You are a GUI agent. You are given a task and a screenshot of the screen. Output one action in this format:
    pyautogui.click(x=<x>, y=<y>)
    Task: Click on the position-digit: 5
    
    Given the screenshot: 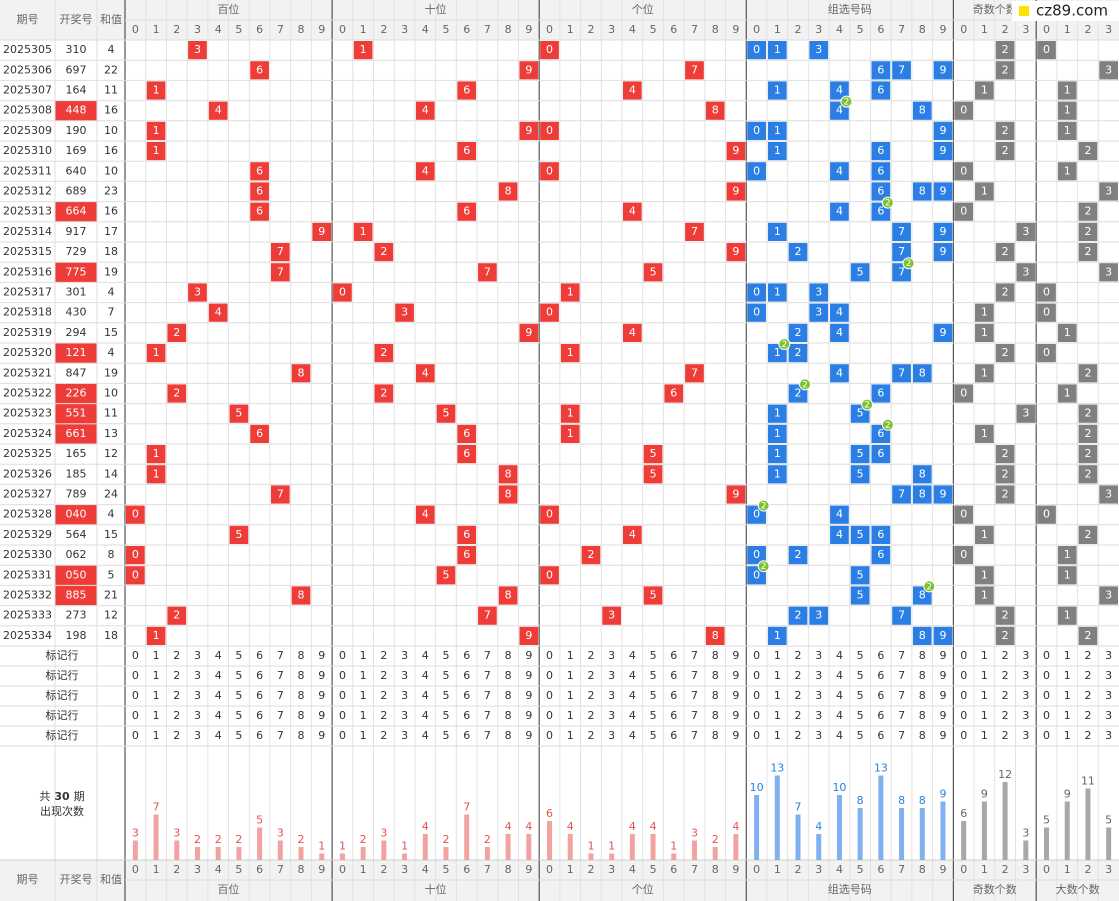 What is the action you would take?
    pyautogui.click(x=653, y=595)
    